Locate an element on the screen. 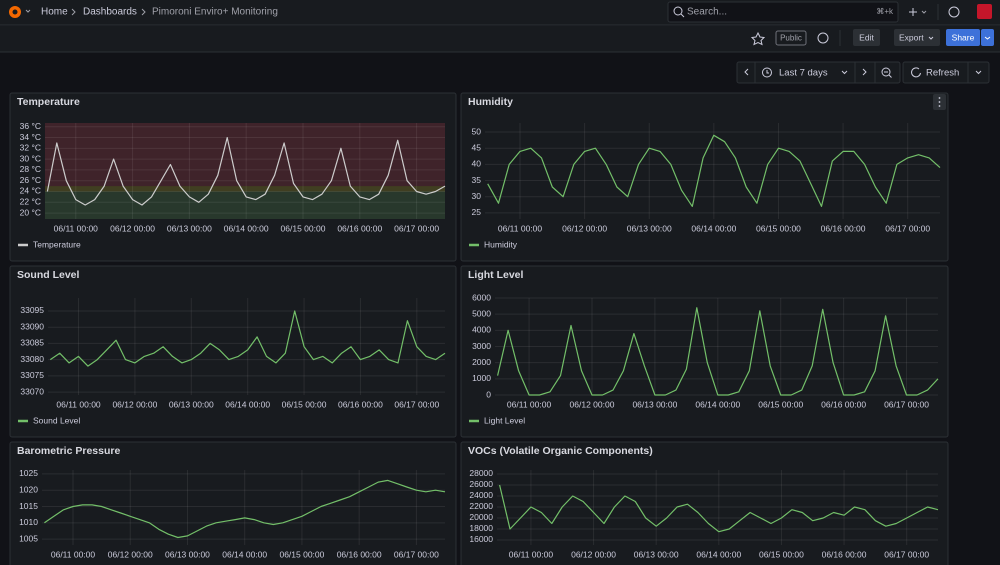  refresh-caret is located at coordinates (978, 72).